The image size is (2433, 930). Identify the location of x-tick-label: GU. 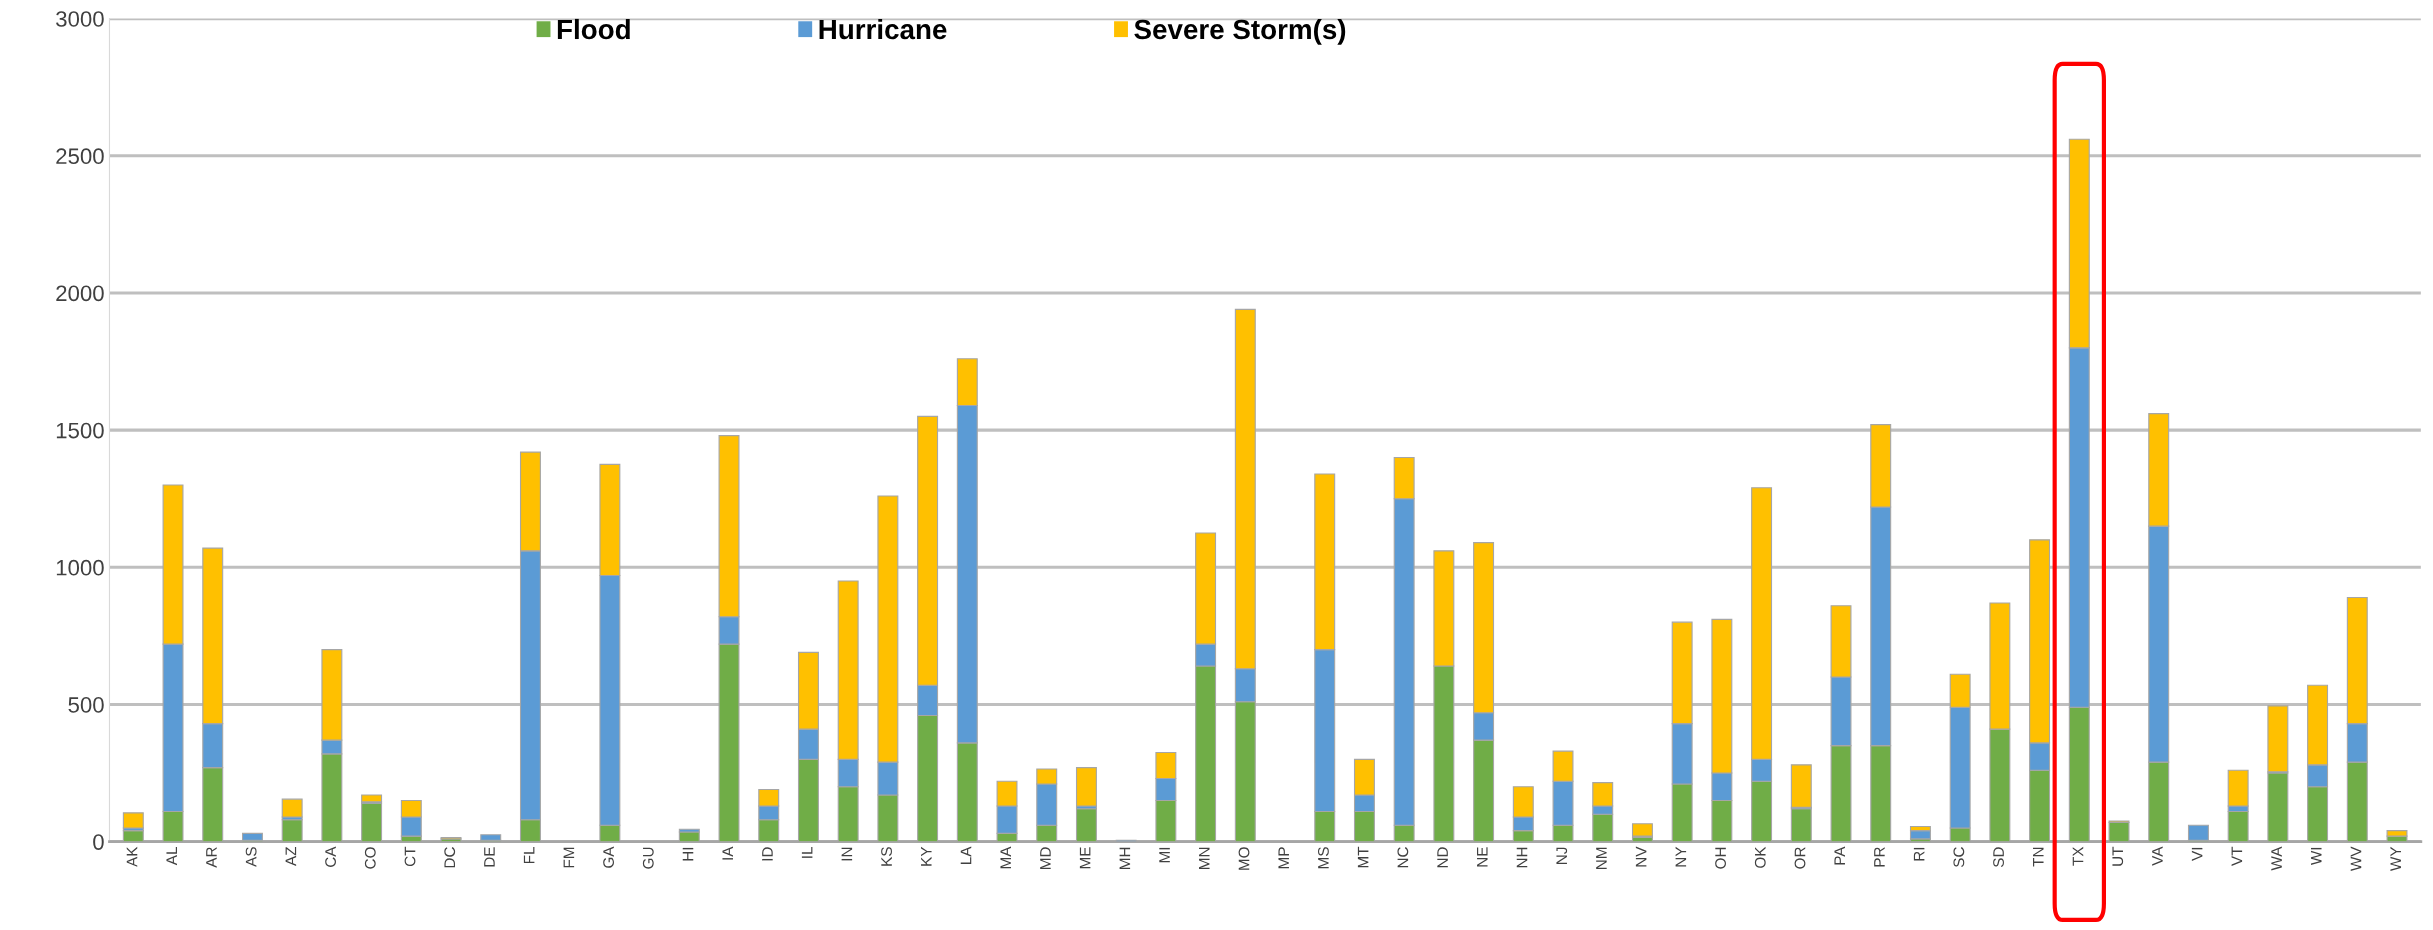
(648, 858).